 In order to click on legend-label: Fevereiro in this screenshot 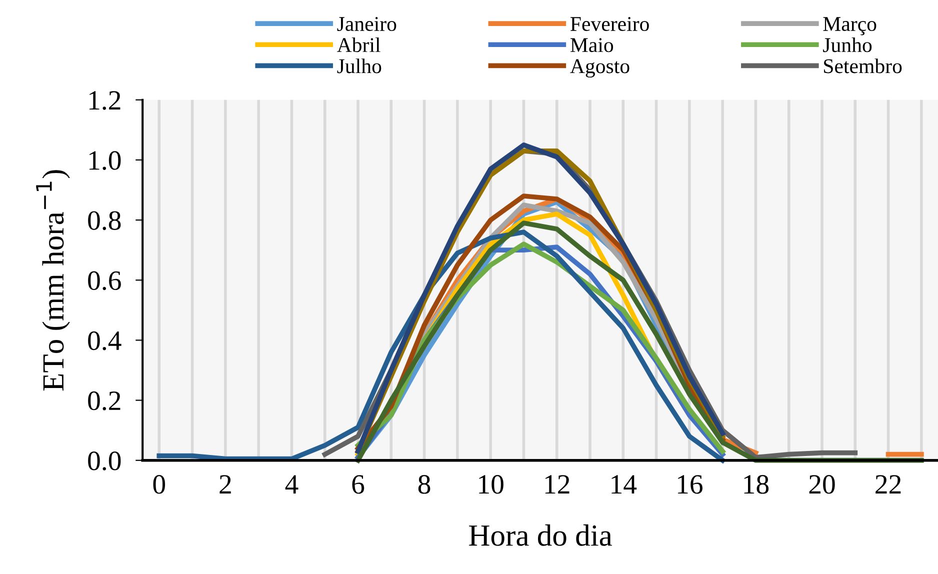, I will do `click(609, 24)`.